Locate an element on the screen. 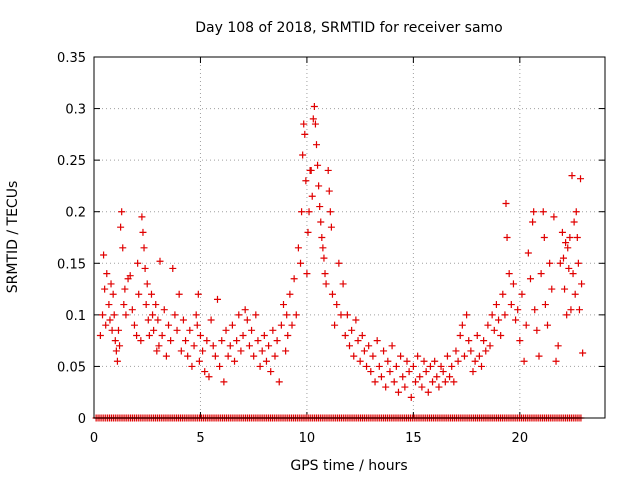 This screenshot has height=480, width=640. y-tick-label: 0.3 is located at coordinates (75, 110).